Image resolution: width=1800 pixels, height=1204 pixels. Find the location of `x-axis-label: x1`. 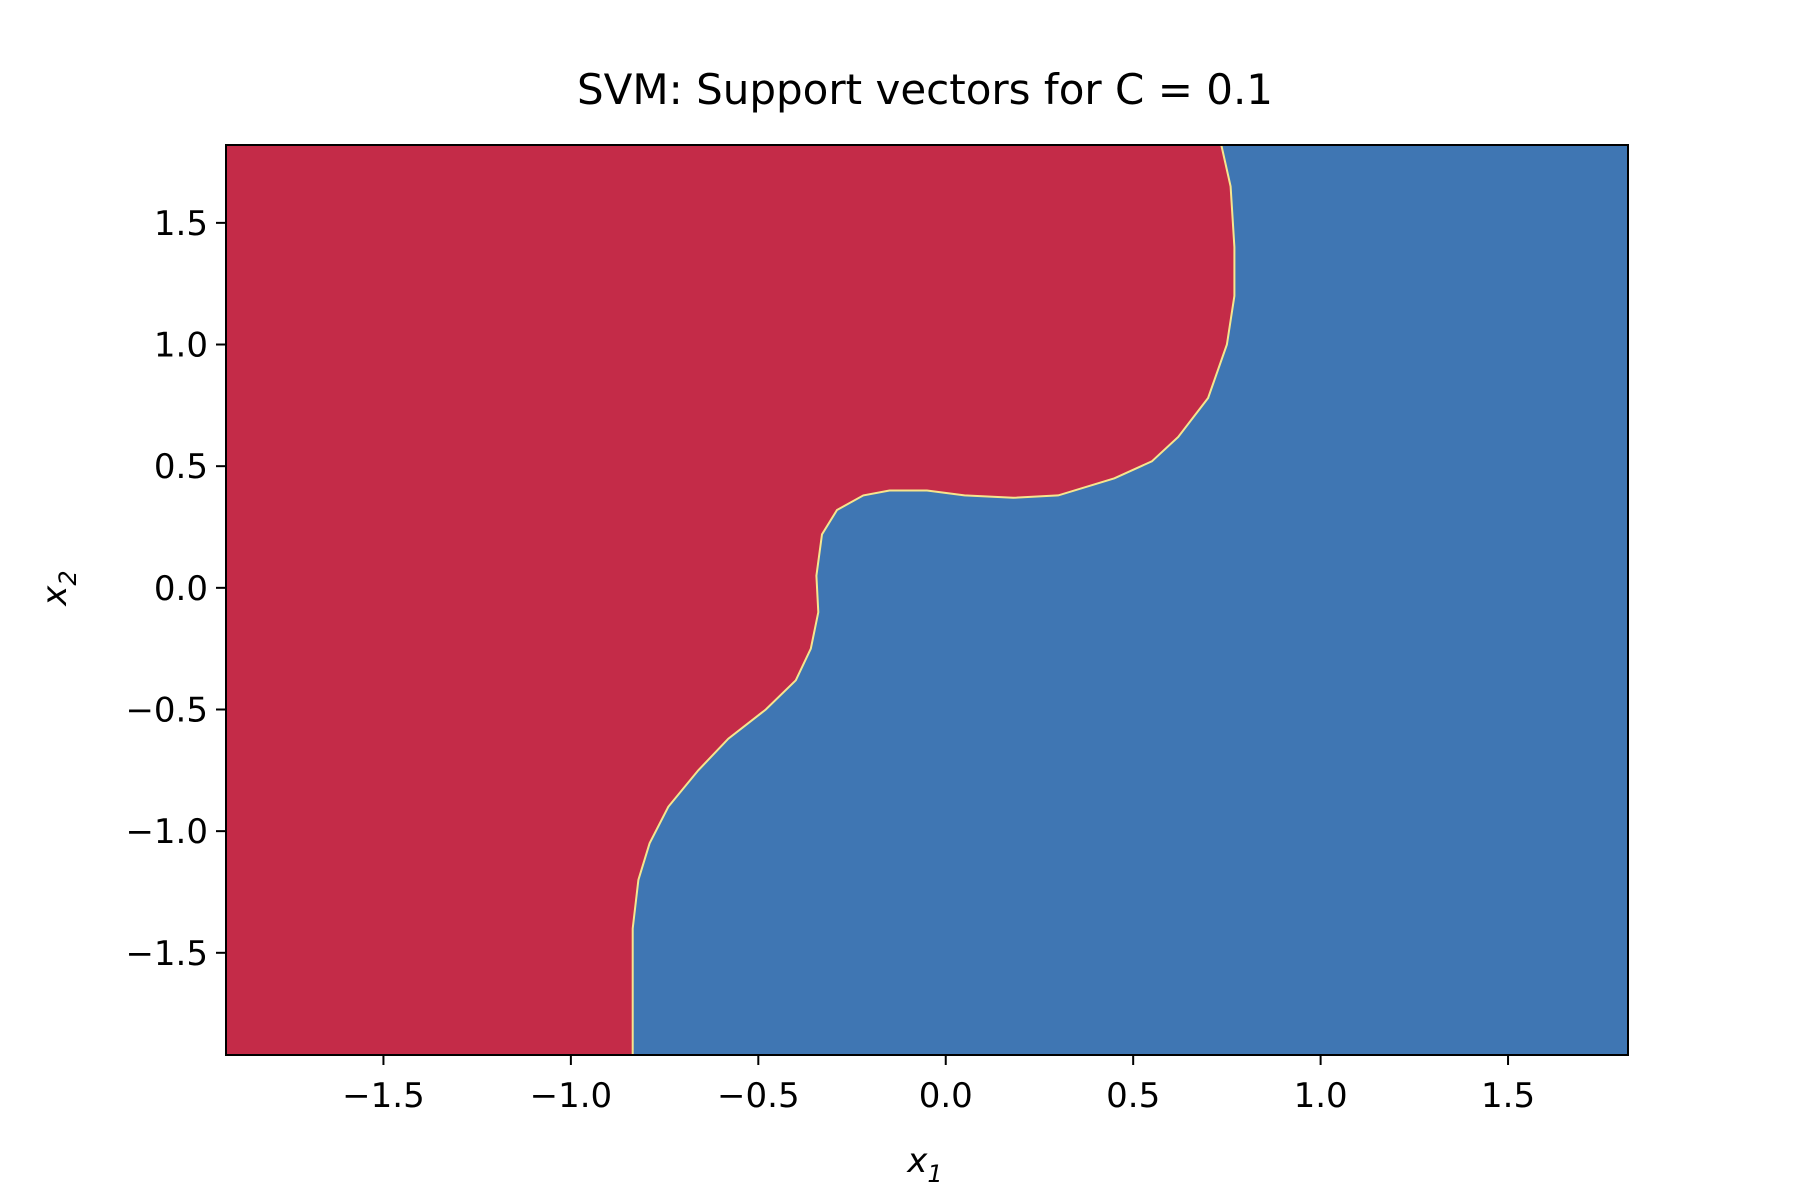

x-axis-label: x1 is located at coordinates (924, 1164).